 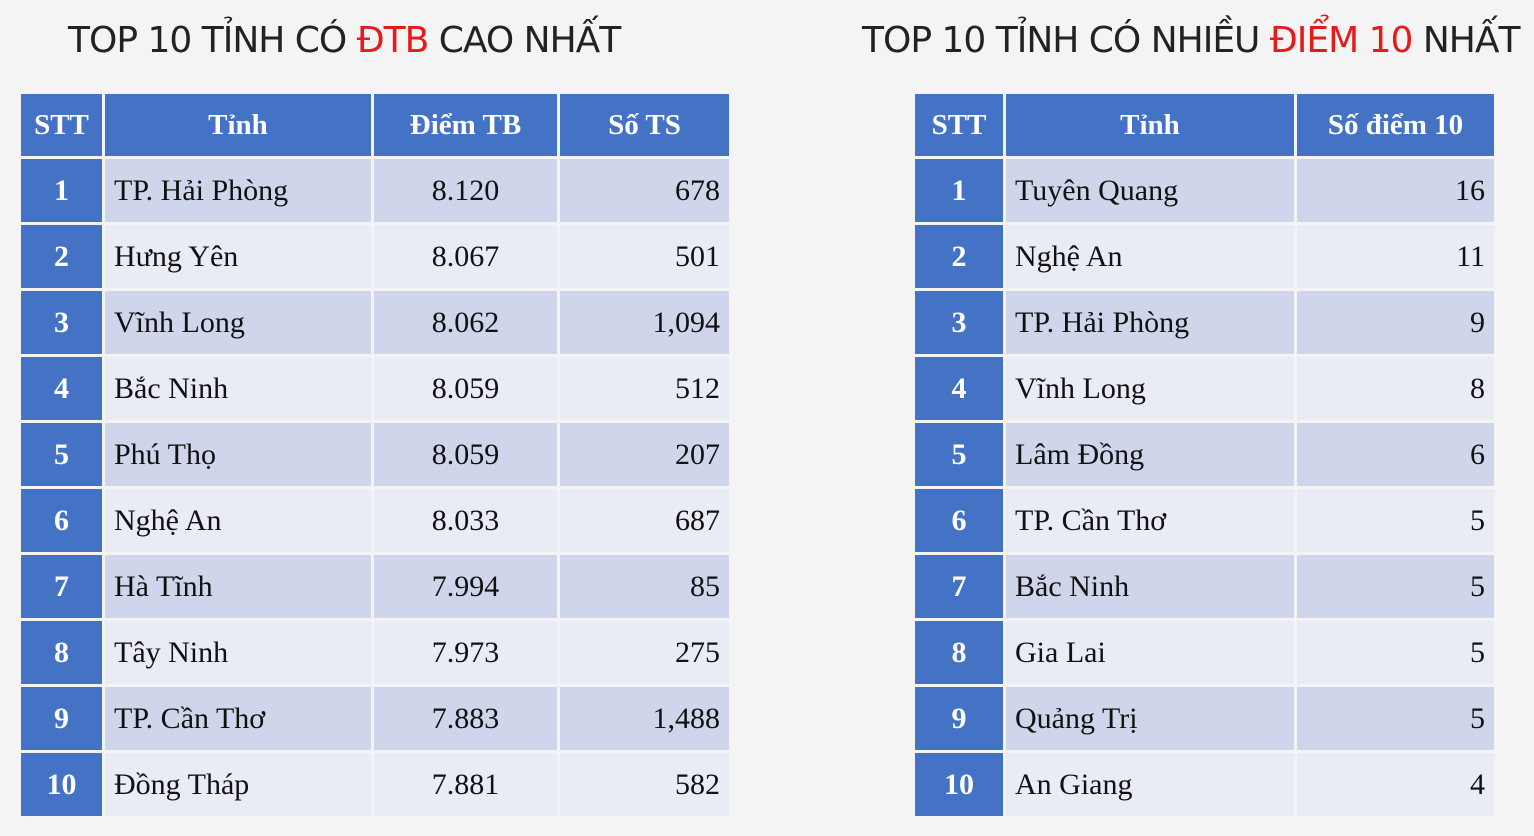 I want to click on header-candidate-count: Số TS, so click(x=644, y=125).